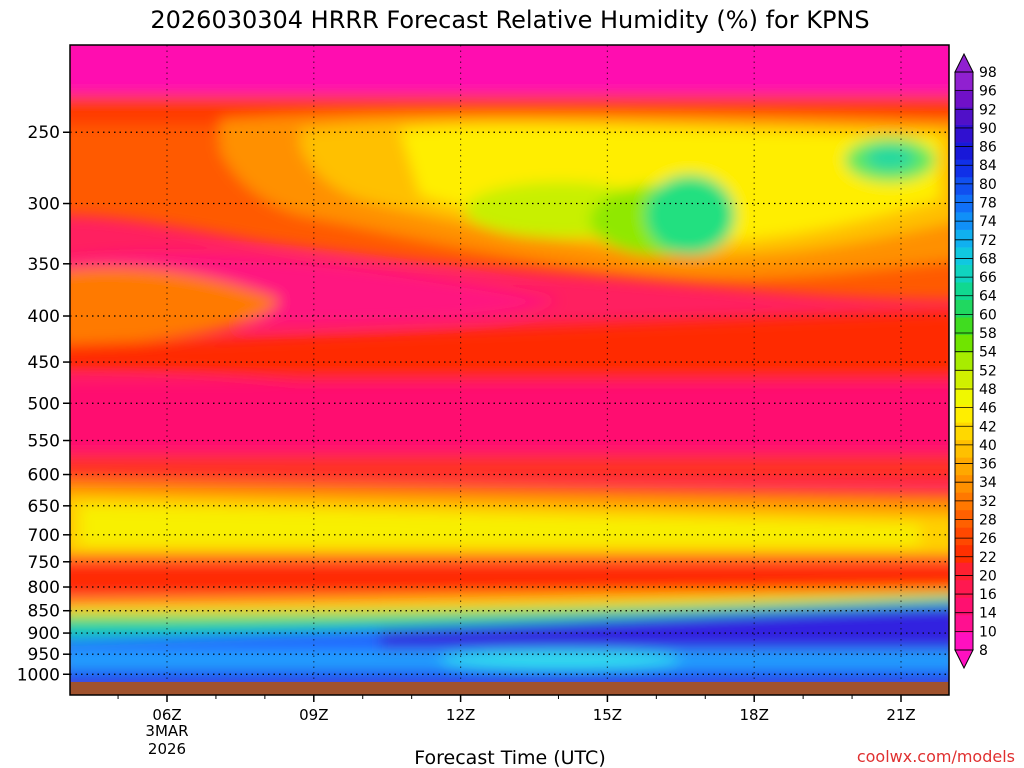 The height and width of the screenshot is (768, 1024). I want to click on y-tick-label: 950, so click(44, 655).